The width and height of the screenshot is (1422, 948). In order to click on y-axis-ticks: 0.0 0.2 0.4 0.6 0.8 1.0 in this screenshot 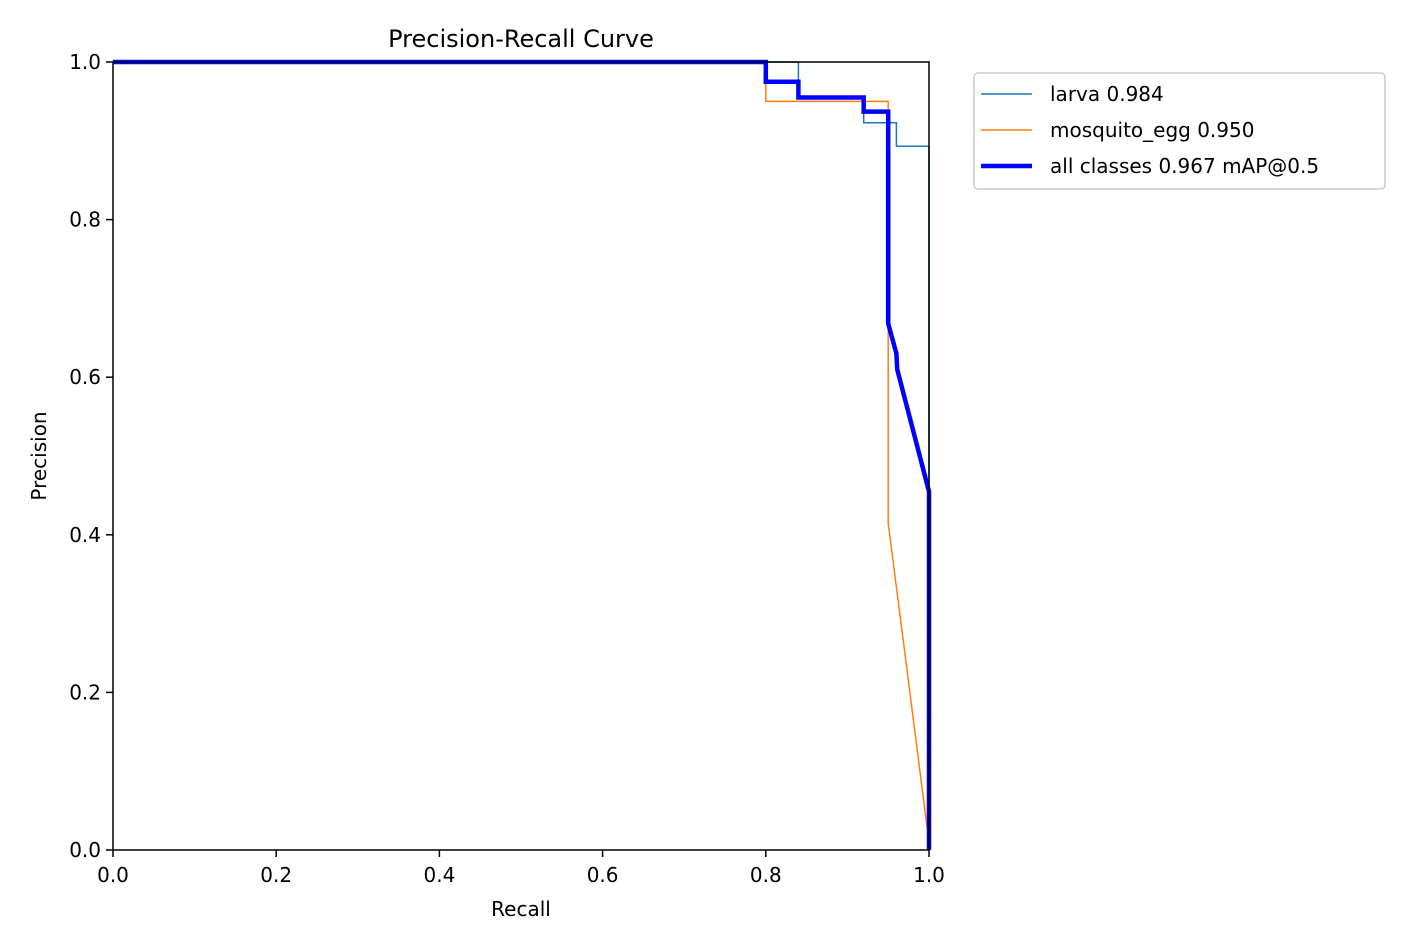, I will do `click(91, 456)`.